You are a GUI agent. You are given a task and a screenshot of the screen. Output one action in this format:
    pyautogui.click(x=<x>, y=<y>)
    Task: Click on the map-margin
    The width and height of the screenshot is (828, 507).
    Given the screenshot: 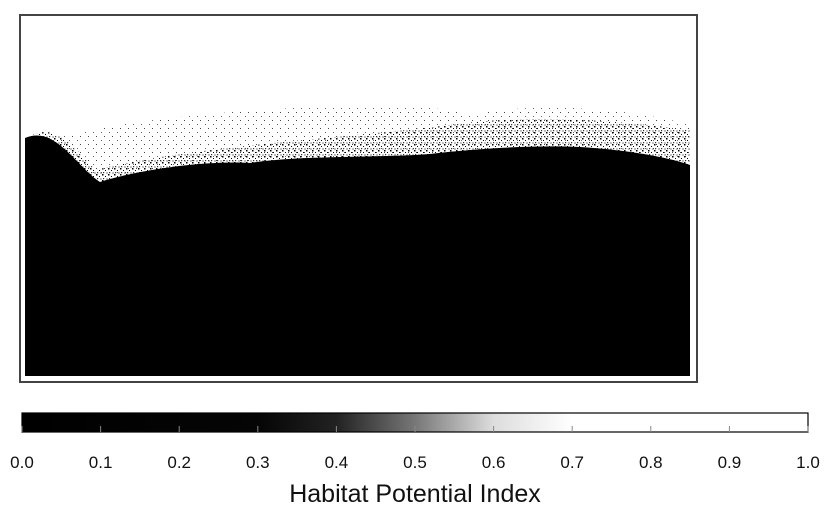 What is the action you would take?
    pyautogui.click(x=358, y=378)
    